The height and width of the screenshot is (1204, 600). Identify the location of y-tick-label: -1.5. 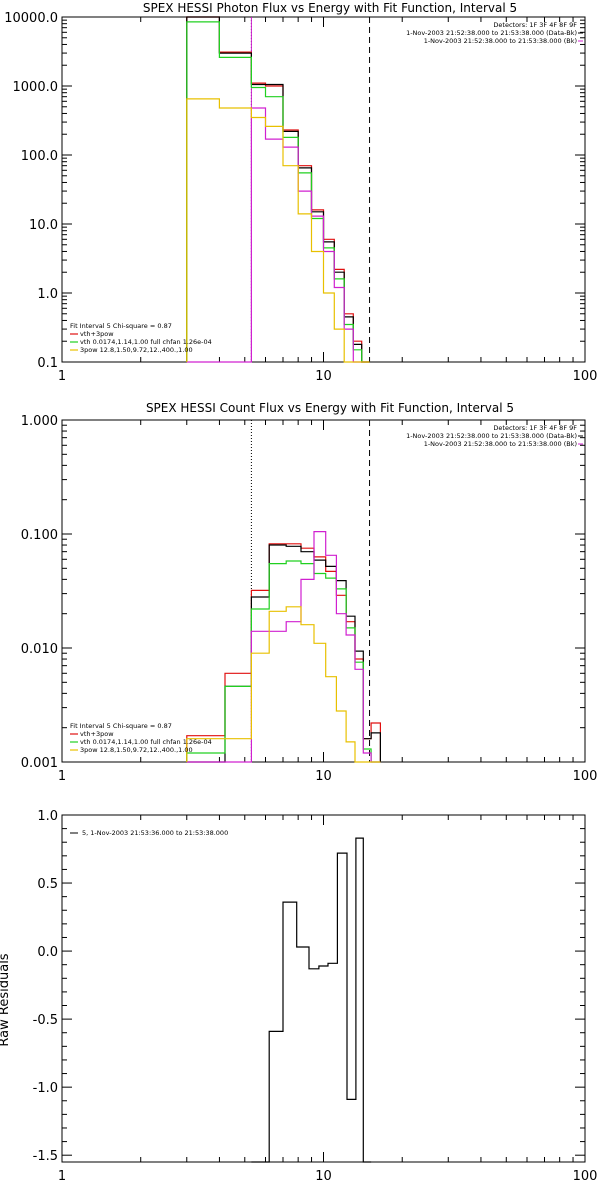
(45, 1156).